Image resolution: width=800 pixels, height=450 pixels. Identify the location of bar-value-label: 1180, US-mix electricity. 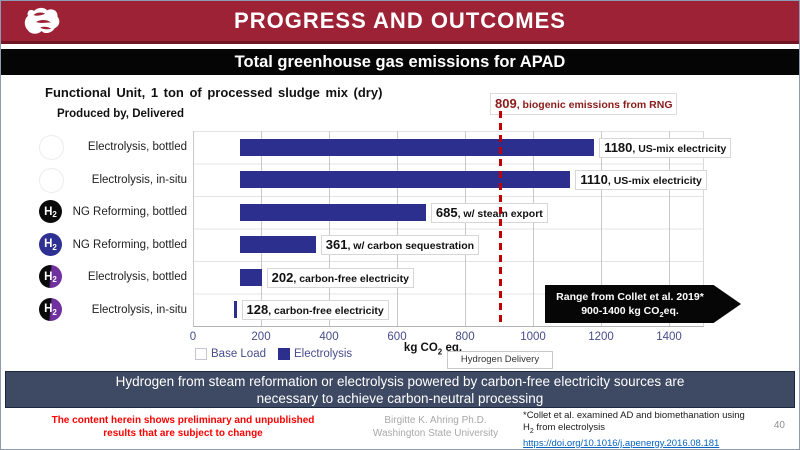
(665, 147).